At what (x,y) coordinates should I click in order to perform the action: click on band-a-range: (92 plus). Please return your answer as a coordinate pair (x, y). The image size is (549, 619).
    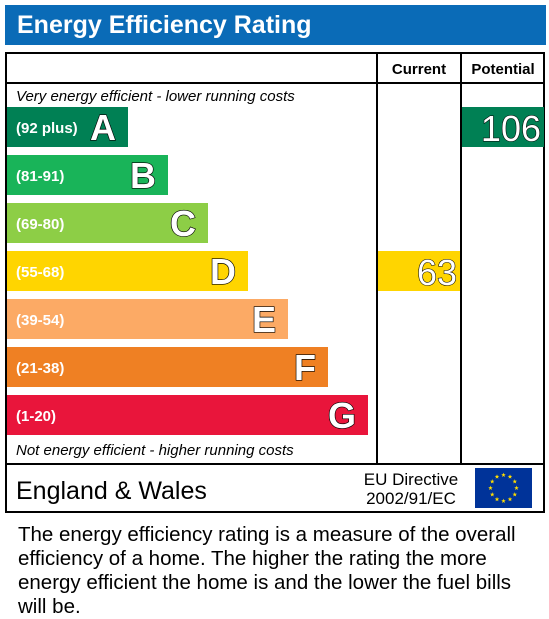
    Looking at the image, I should click on (47, 128).